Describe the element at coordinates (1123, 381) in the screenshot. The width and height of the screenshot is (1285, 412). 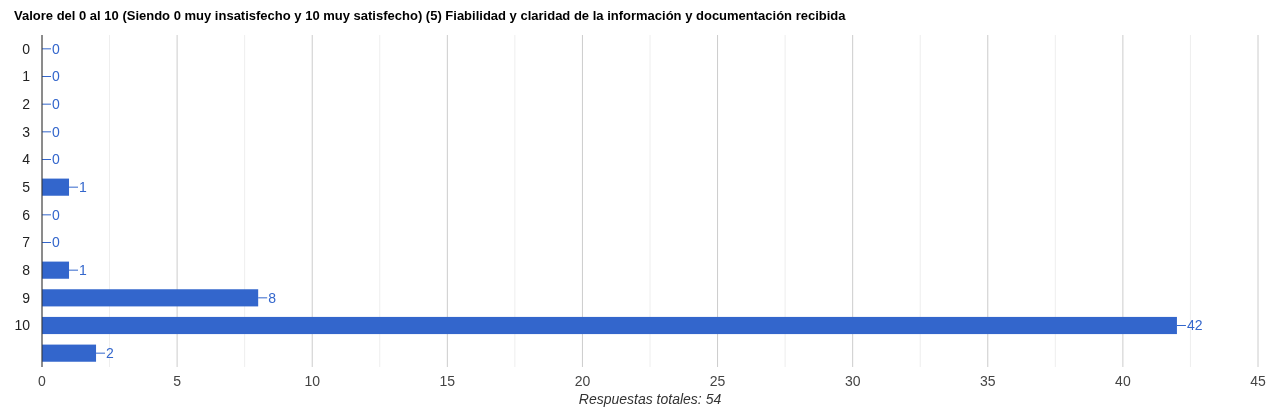
I see `x-tick-label: 40` at that location.